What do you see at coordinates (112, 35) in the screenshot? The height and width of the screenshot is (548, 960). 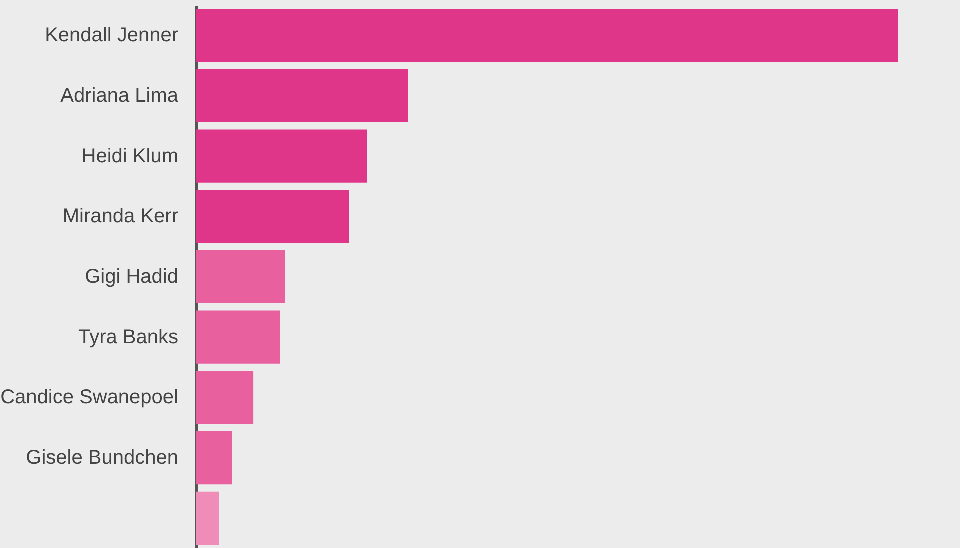 I see `y-tick-label: Kendall Jenner` at bounding box center [112, 35].